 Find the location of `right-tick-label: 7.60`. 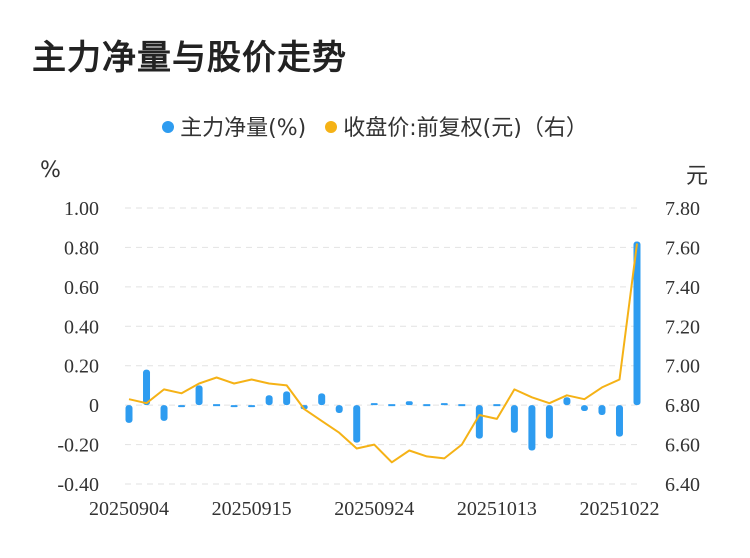

right-tick-label: 7.60 is located at coordinates (682, 248).